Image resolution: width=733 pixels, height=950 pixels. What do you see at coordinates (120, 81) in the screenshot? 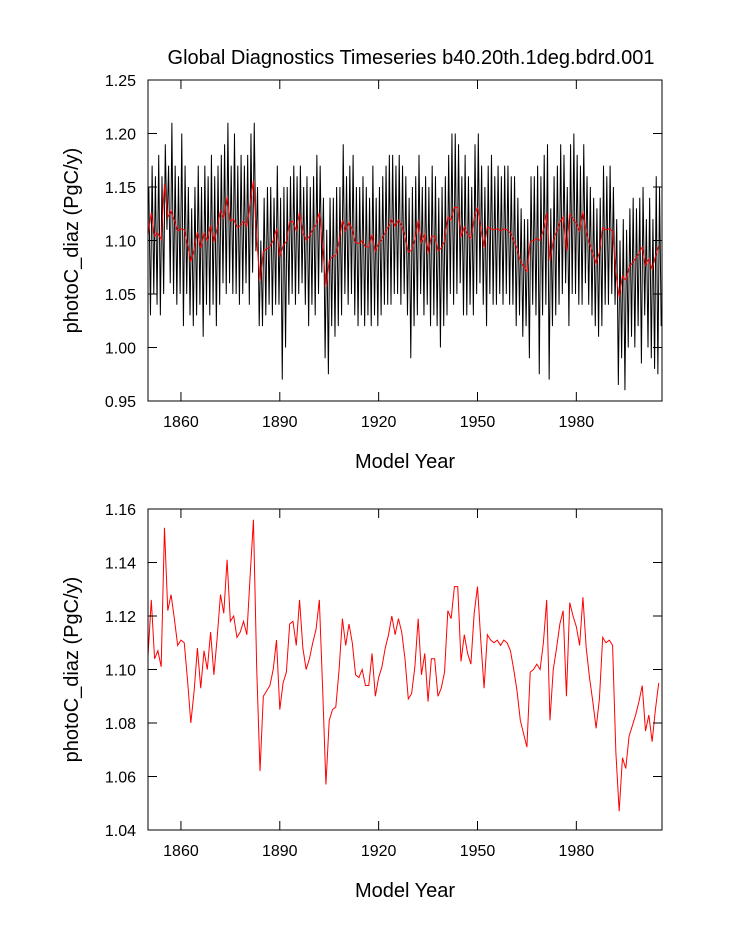
I see `y-tick-label: 1.25` at bounding box center [120, 81].